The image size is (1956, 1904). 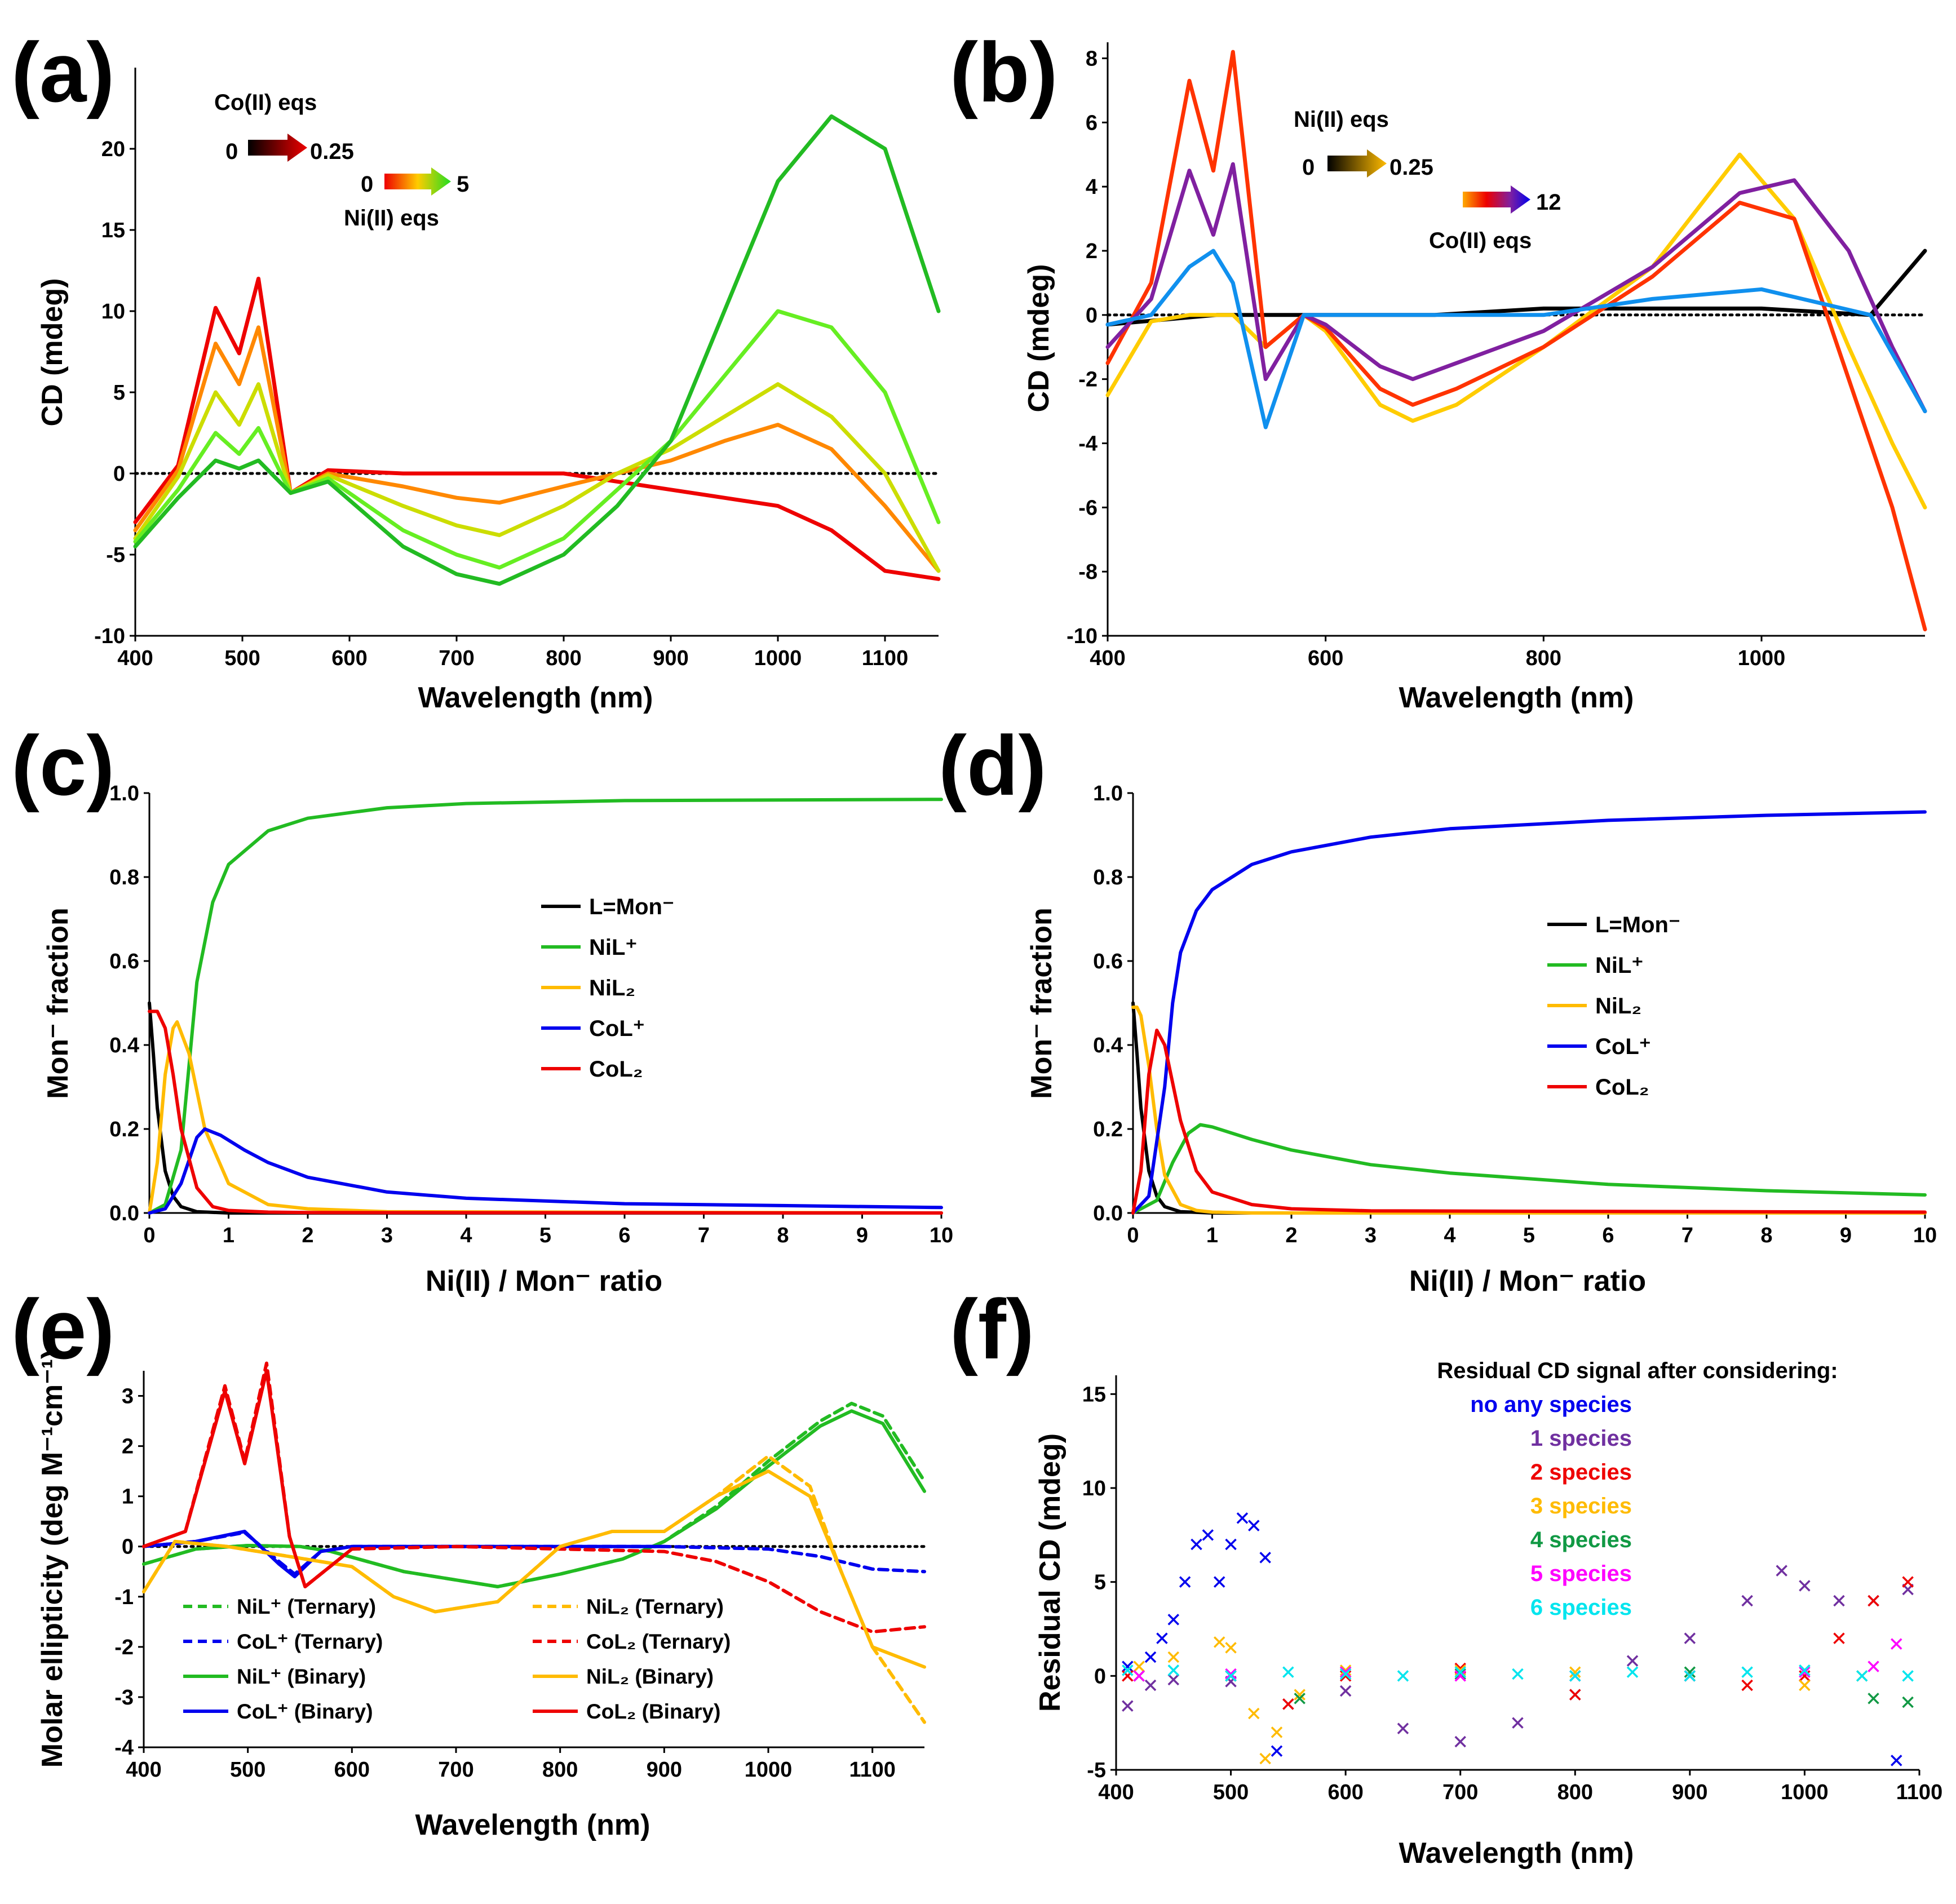 I want to click on y-tick-label-c: 0.8, so click(x=124, y=877).